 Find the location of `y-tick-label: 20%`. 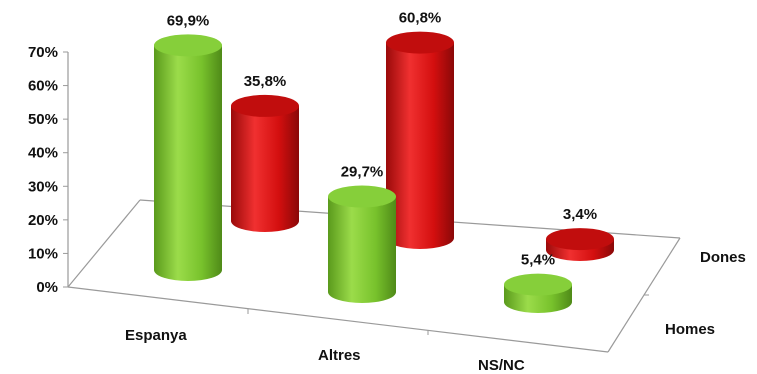

y-tick-label: 20% is located at coordinates (43, 220).